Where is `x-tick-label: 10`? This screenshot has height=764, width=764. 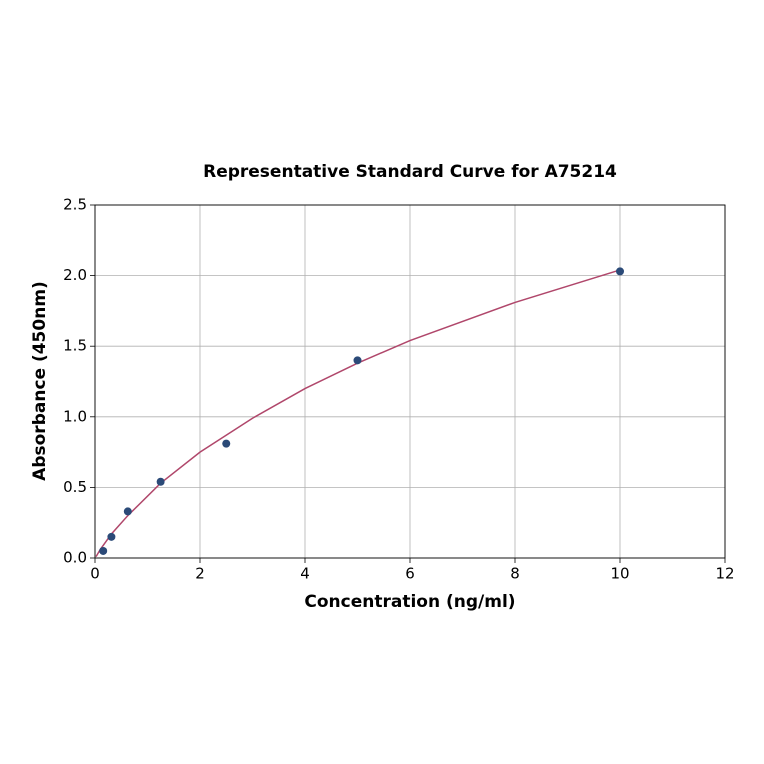
x-tick-label: 10 is located at coordinates (619, 574).